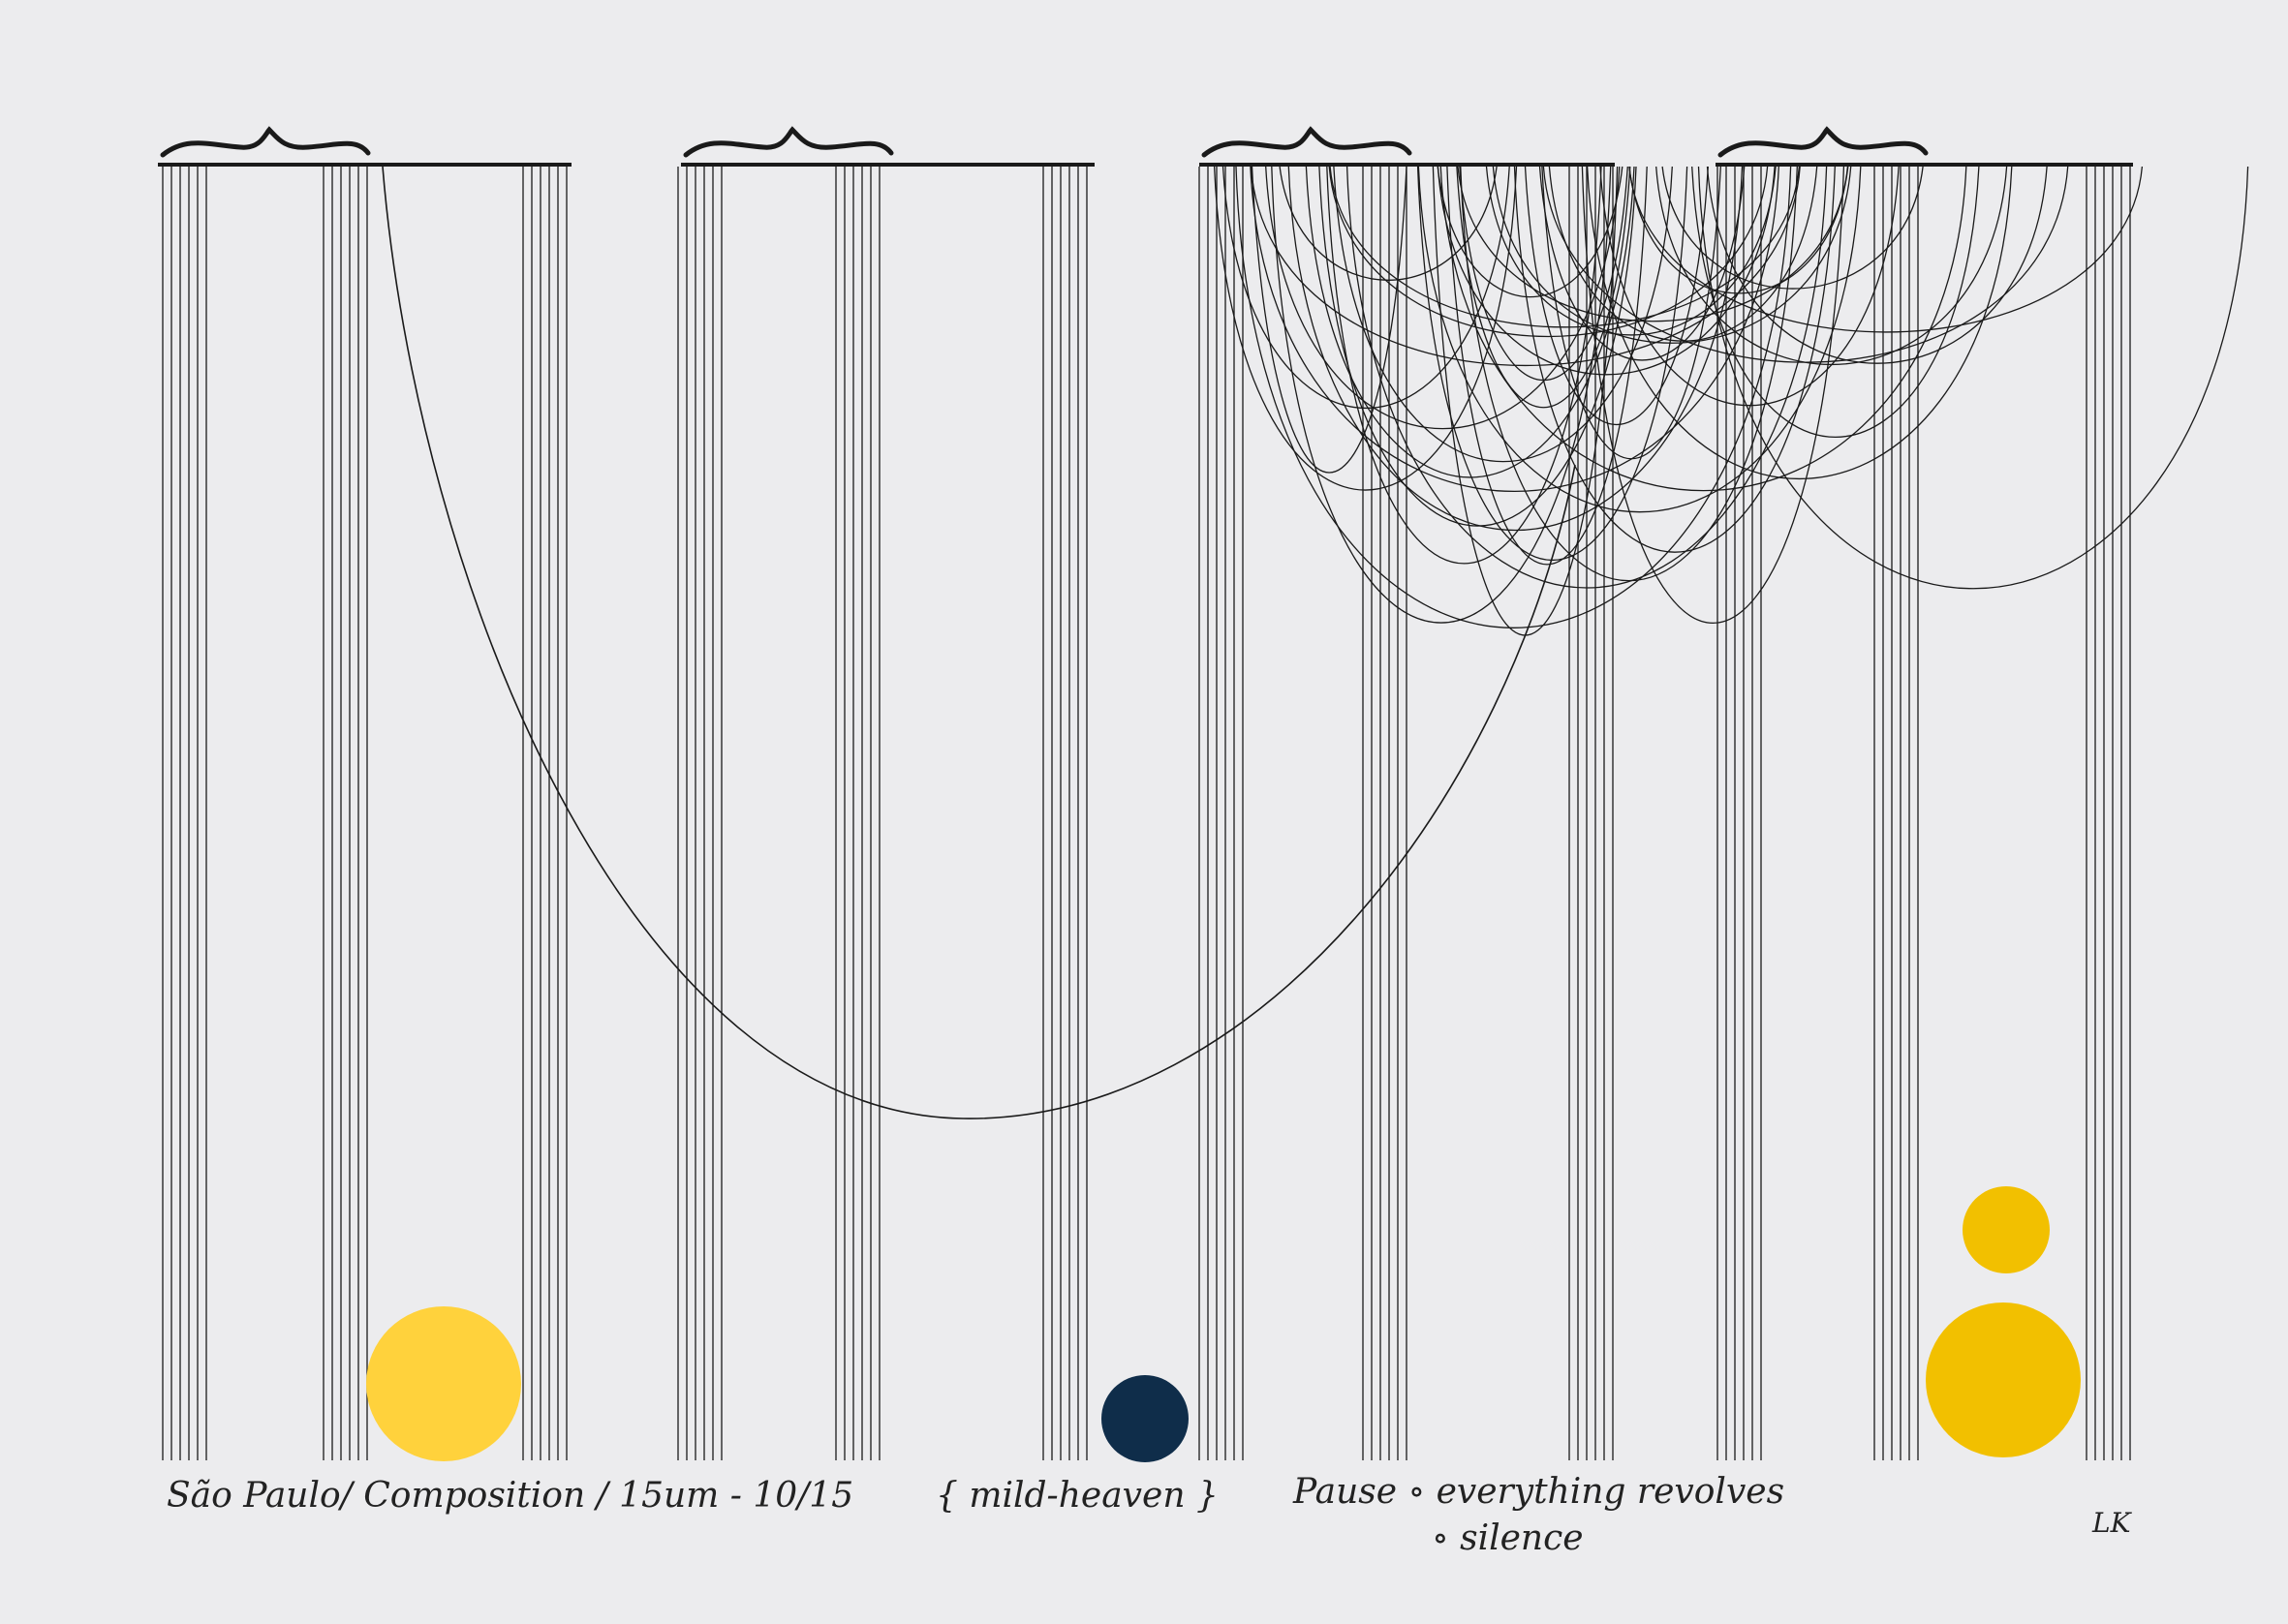 The width and height of the screenshot is (2288, 1624). What do you see at coordinates (2112, 1523) in the screenshot?
I see `artist-signature: LK` at bounding box center [2112, 1523].